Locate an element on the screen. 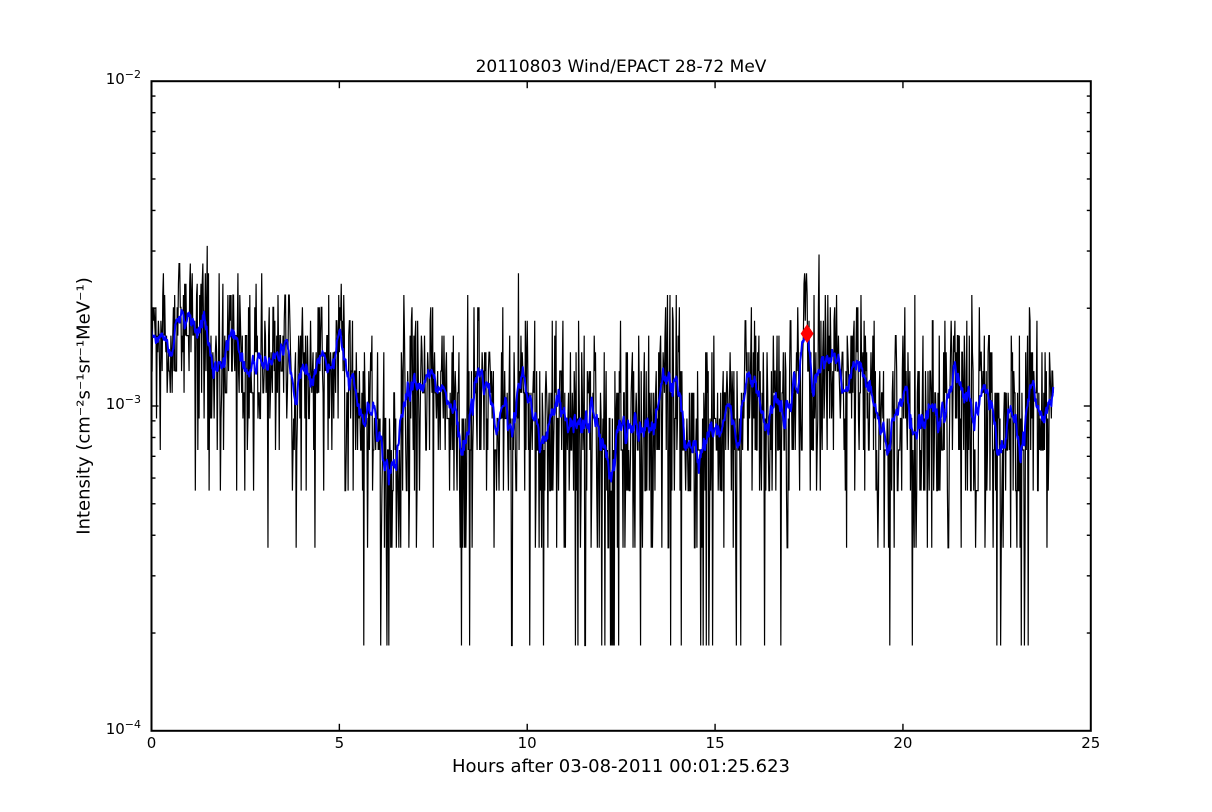 The image size is (1212, 812). x-tick-label: 25 is located at coordinates (1091, 743).